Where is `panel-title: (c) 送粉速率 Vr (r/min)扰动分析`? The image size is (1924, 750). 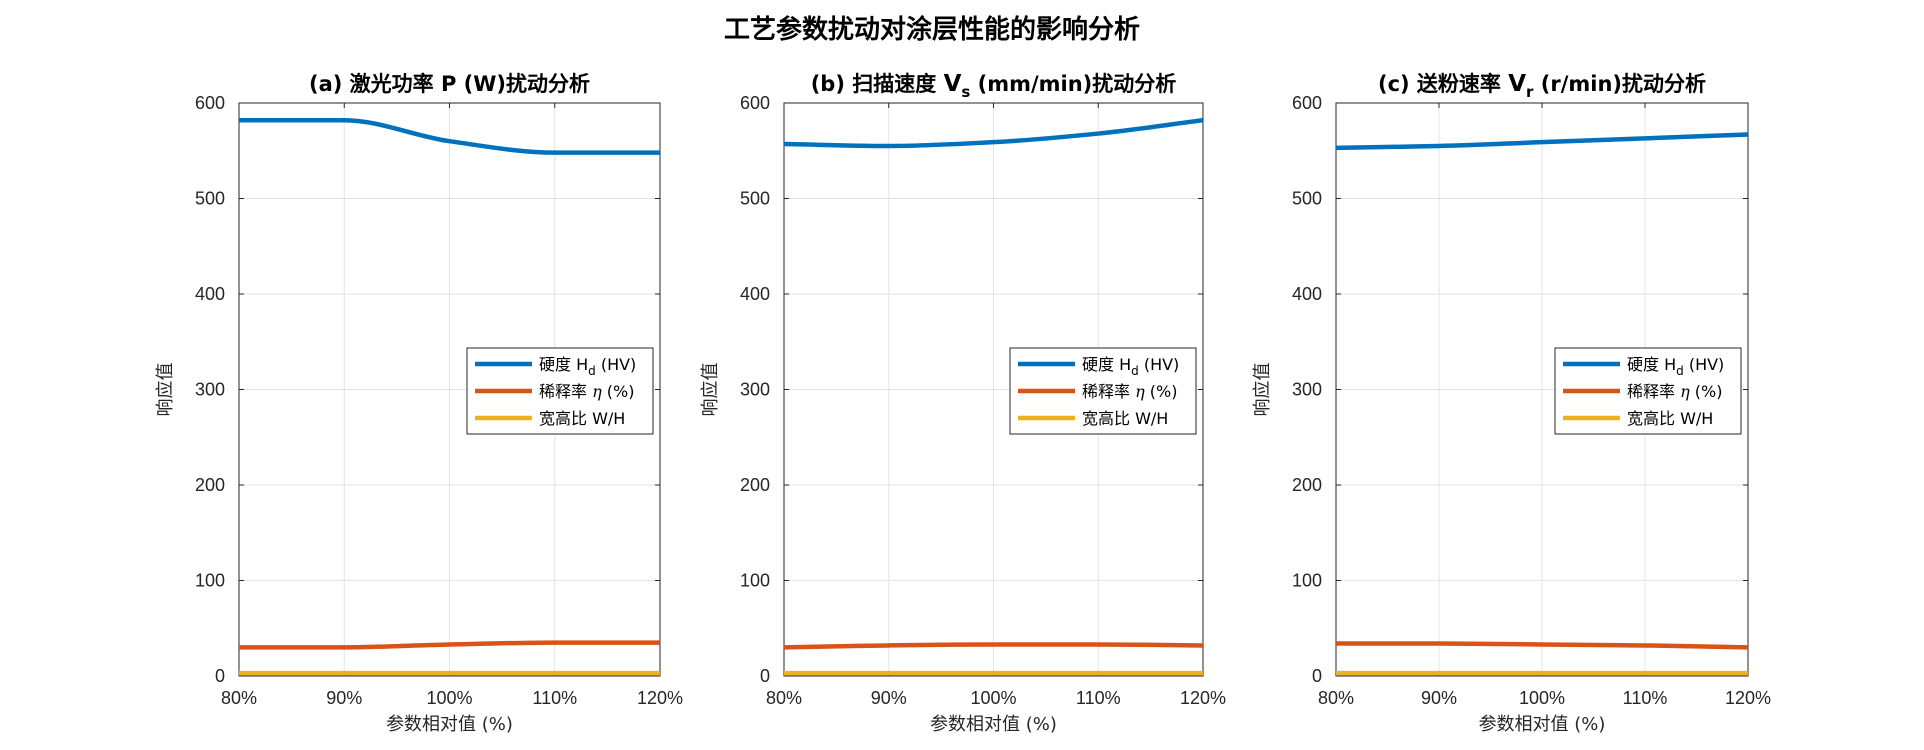 panel-title: (c) 送粉速率 Vr (r/min)扰动分析 is located at coordinates (1542, 86).